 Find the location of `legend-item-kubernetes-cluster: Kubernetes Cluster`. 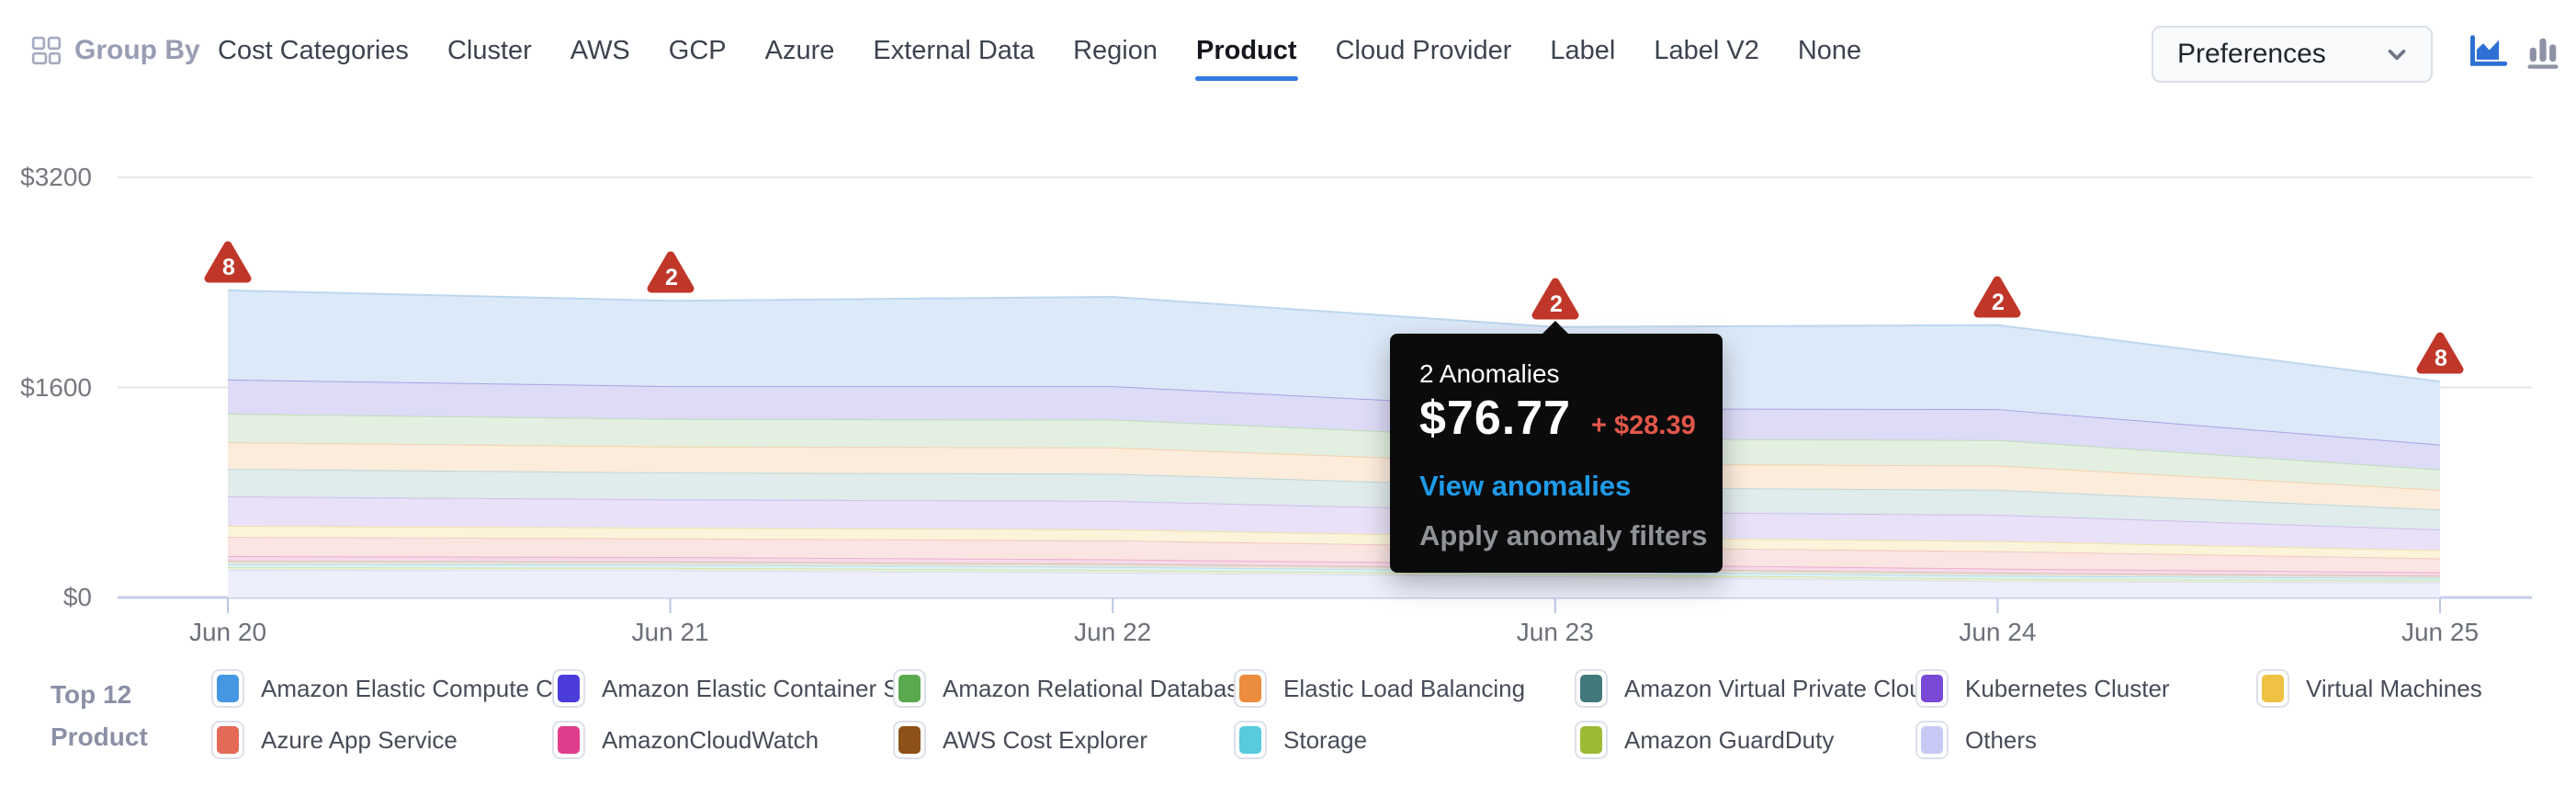

legend-item-kubernetes-cluster: Kubernetes Cluster is located at coordinates (2085, 688).